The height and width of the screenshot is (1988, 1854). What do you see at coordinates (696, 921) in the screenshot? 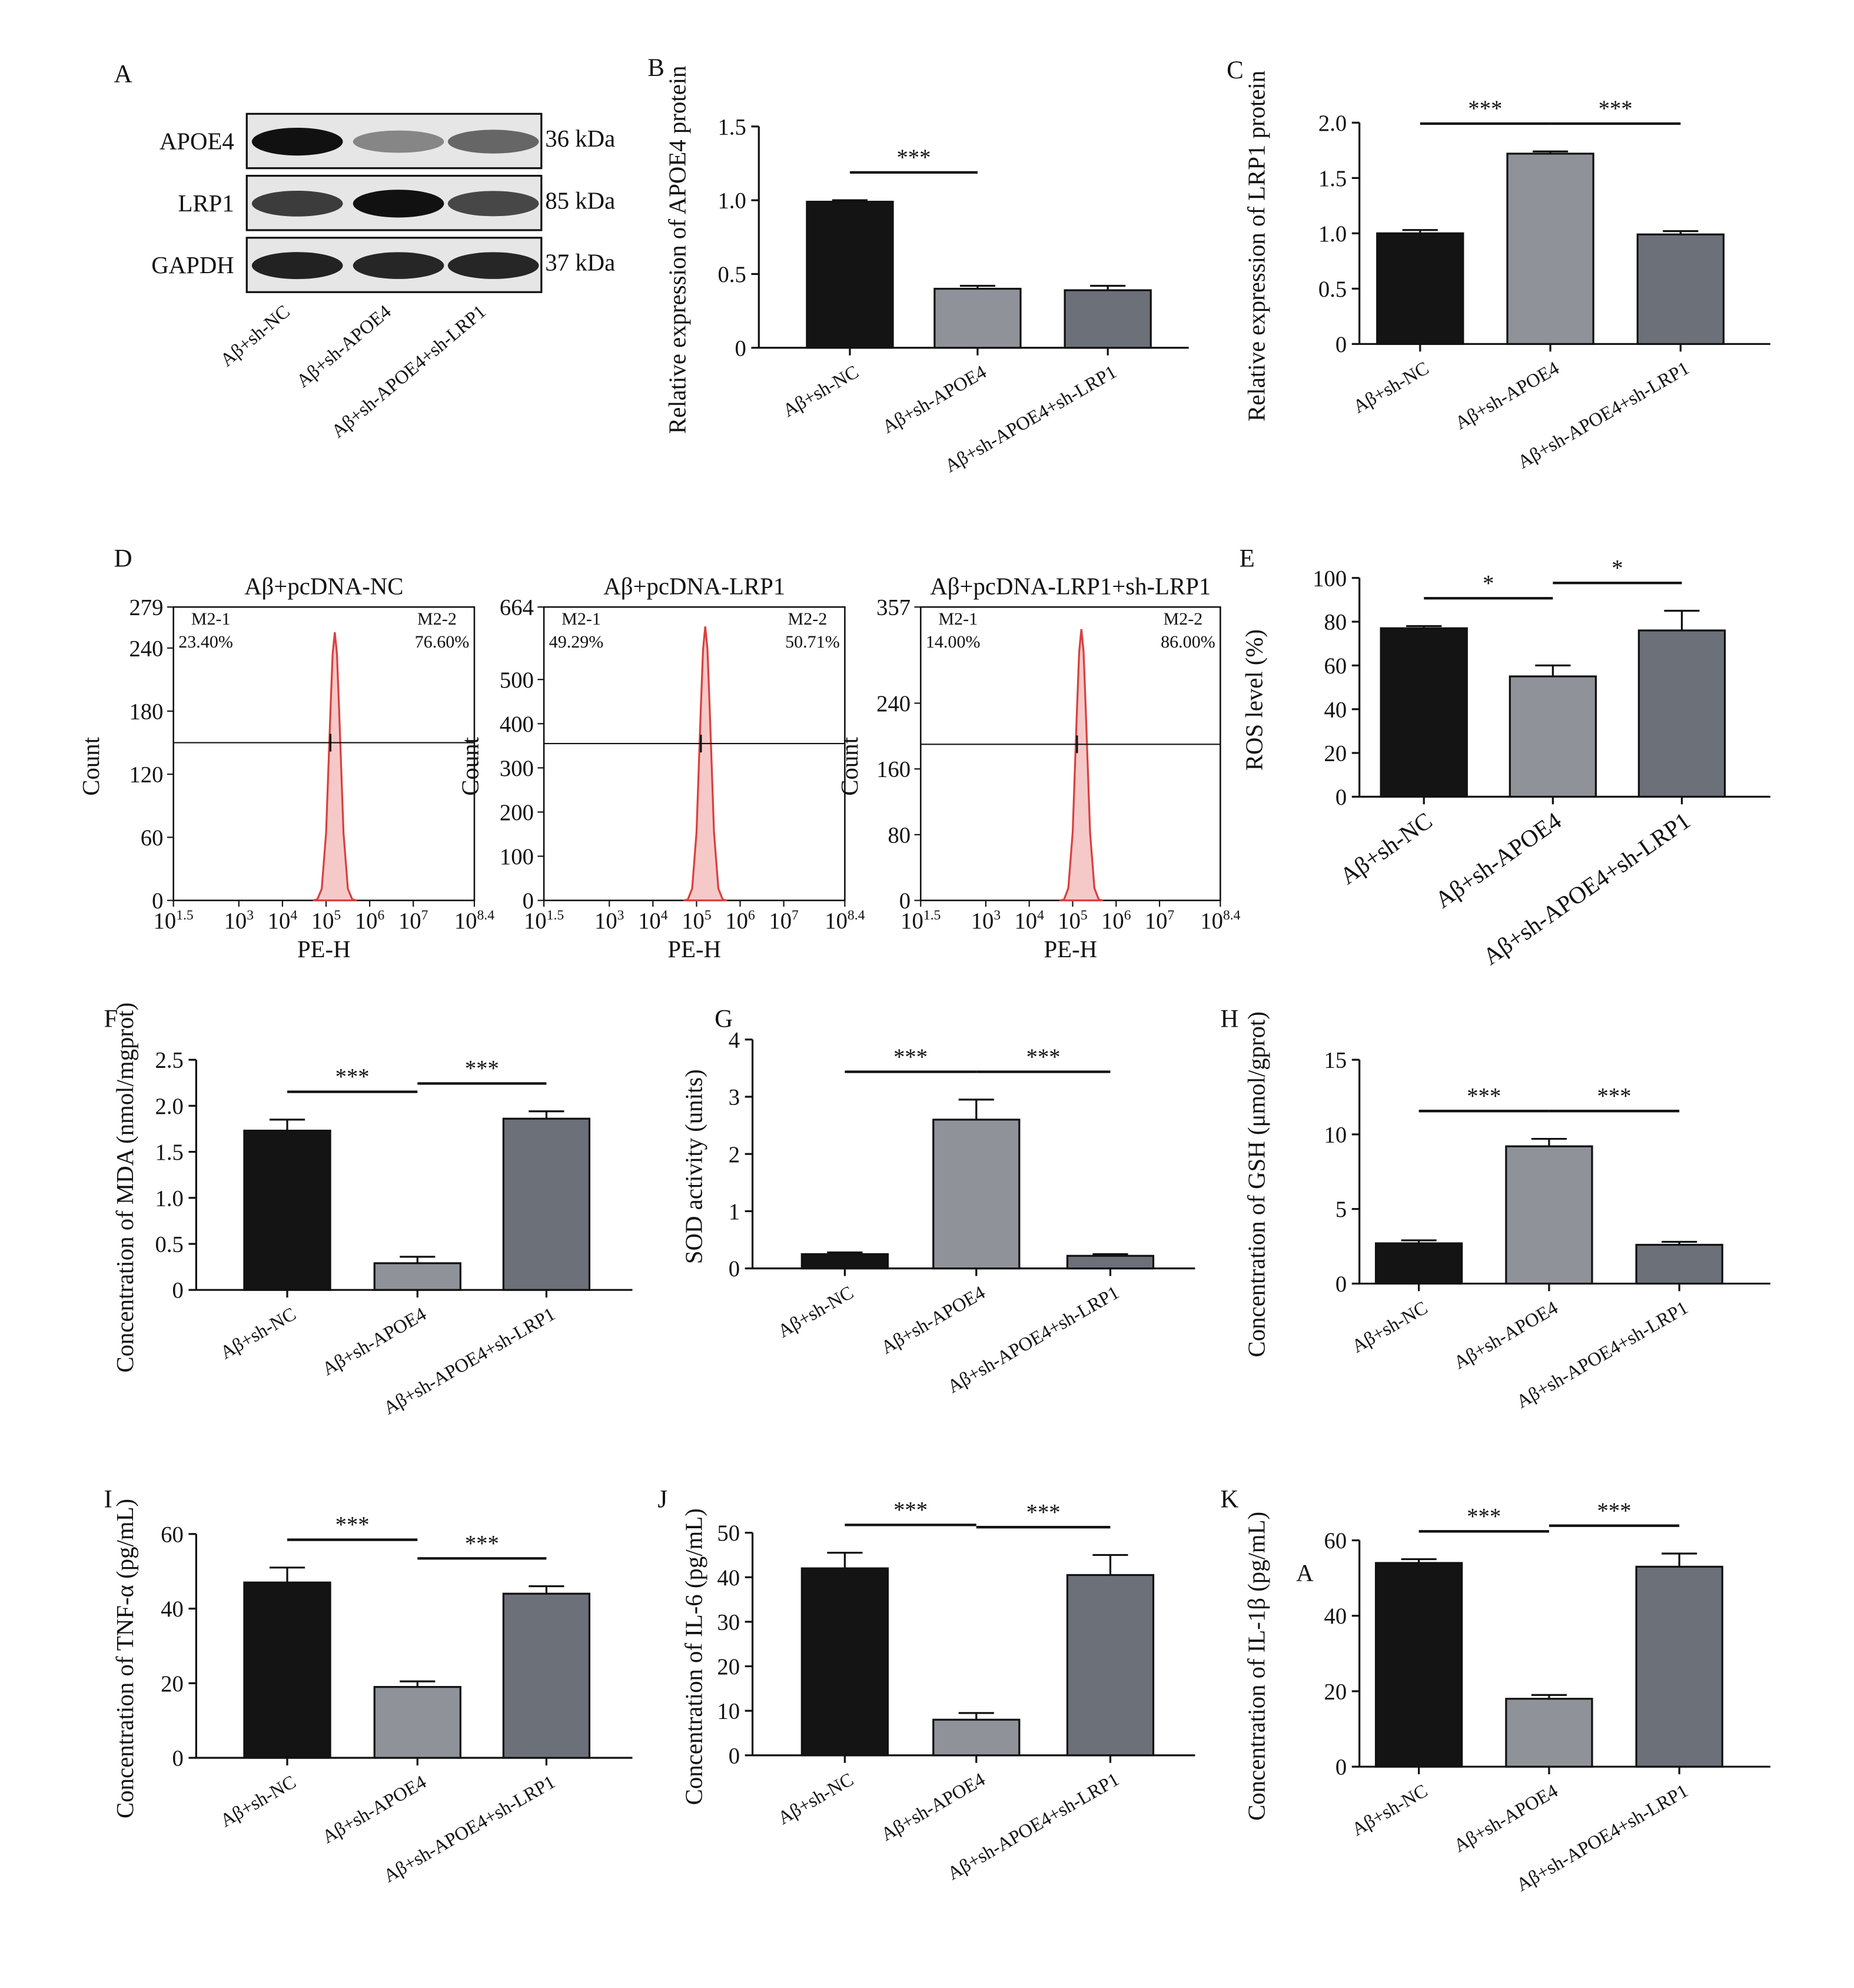
I see `x-tick-label: 10⁵` at bounding box center [696, 921].